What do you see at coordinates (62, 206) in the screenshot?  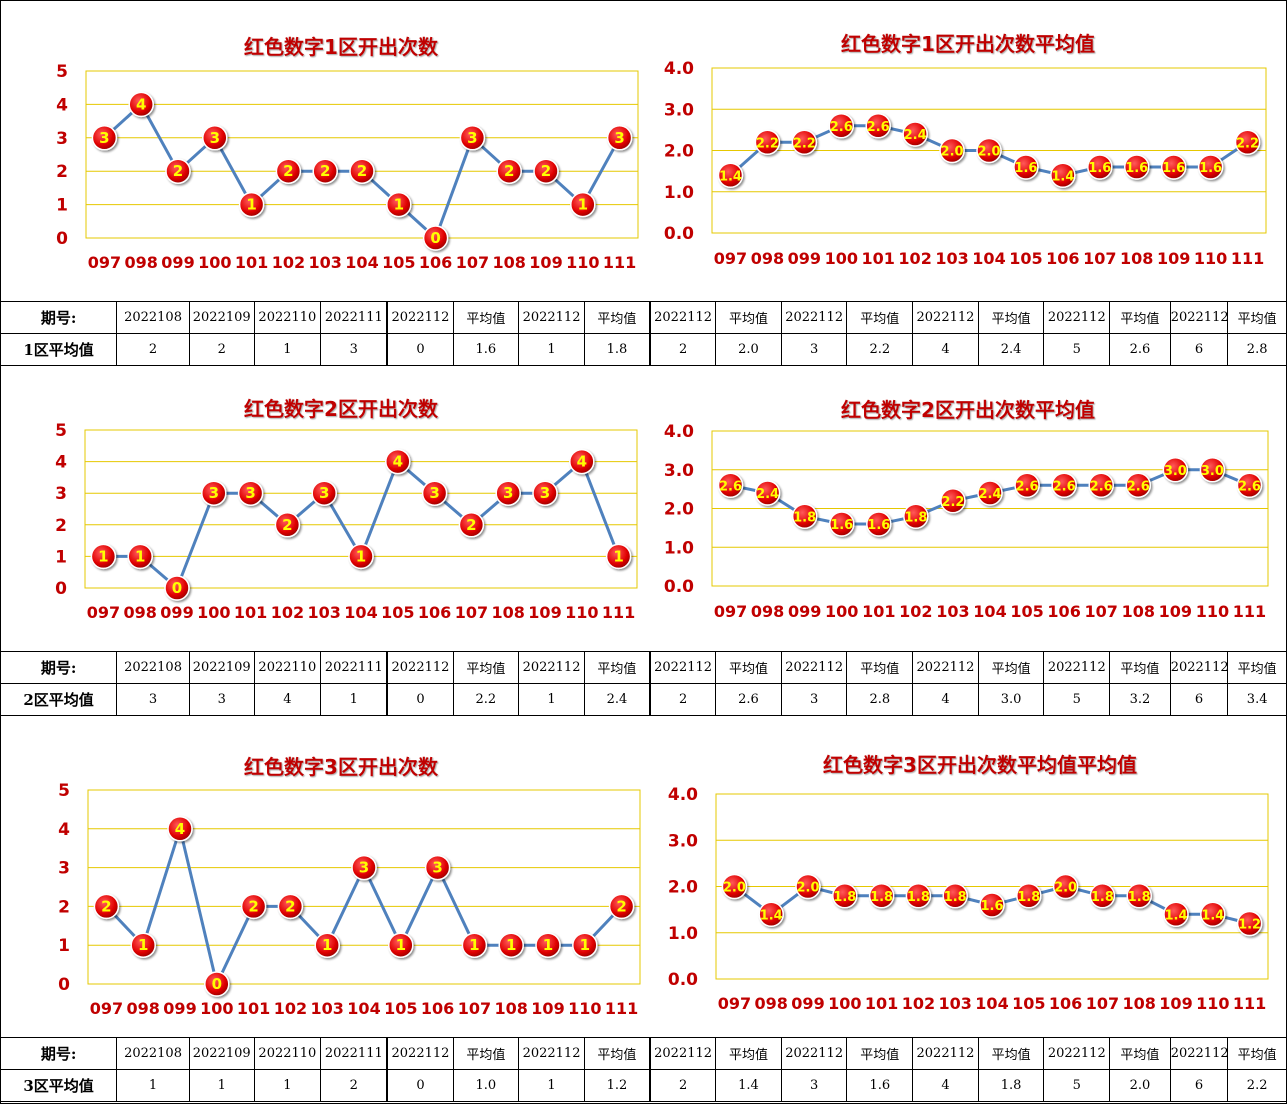 I see `y-tick-label: 1` at bounding box center [62, 206].